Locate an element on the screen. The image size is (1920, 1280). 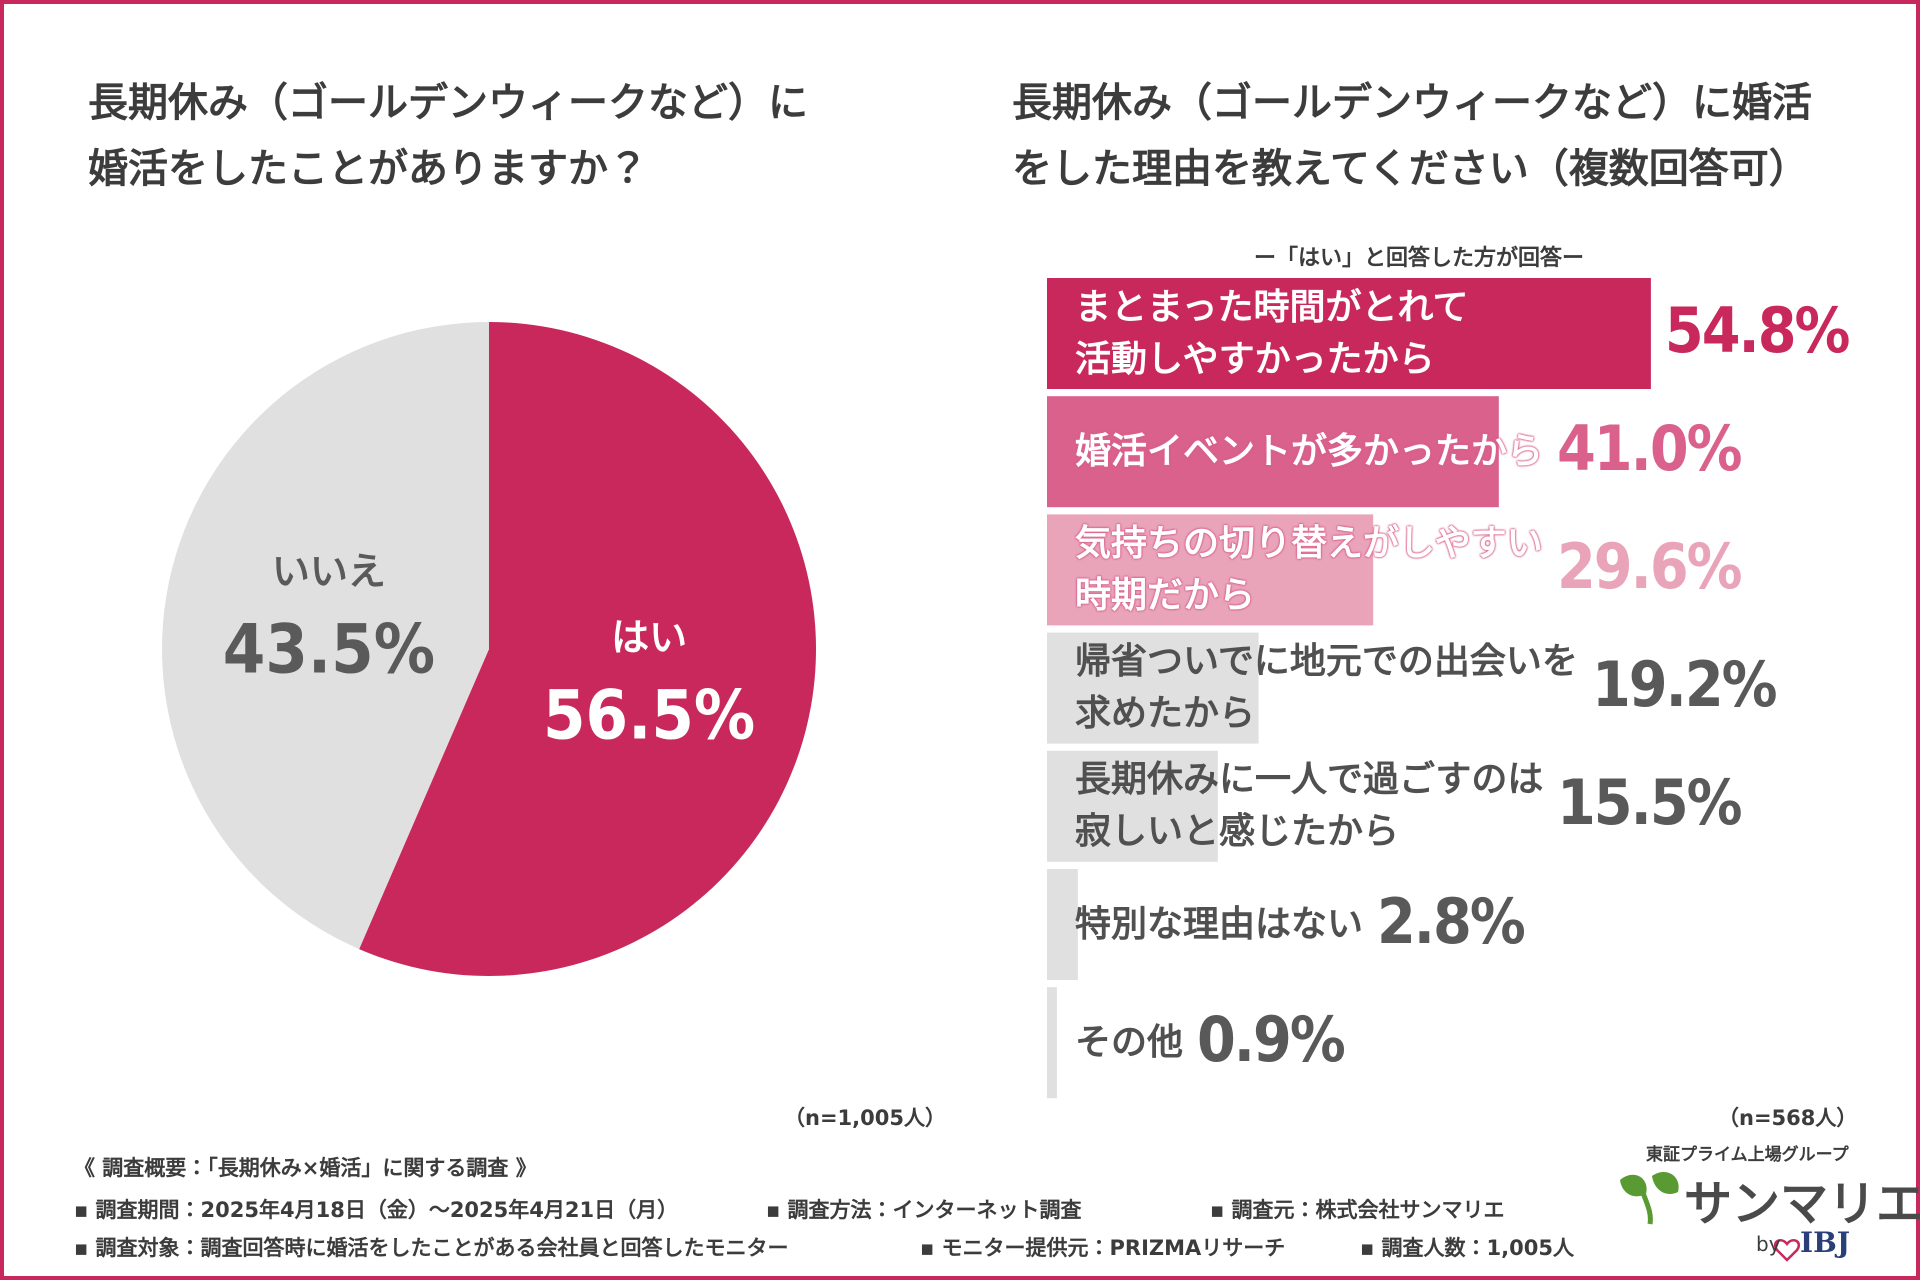
bar-subtitle: ー「はい」と回答した方が回答ー is located at coordinates (1419, 258).